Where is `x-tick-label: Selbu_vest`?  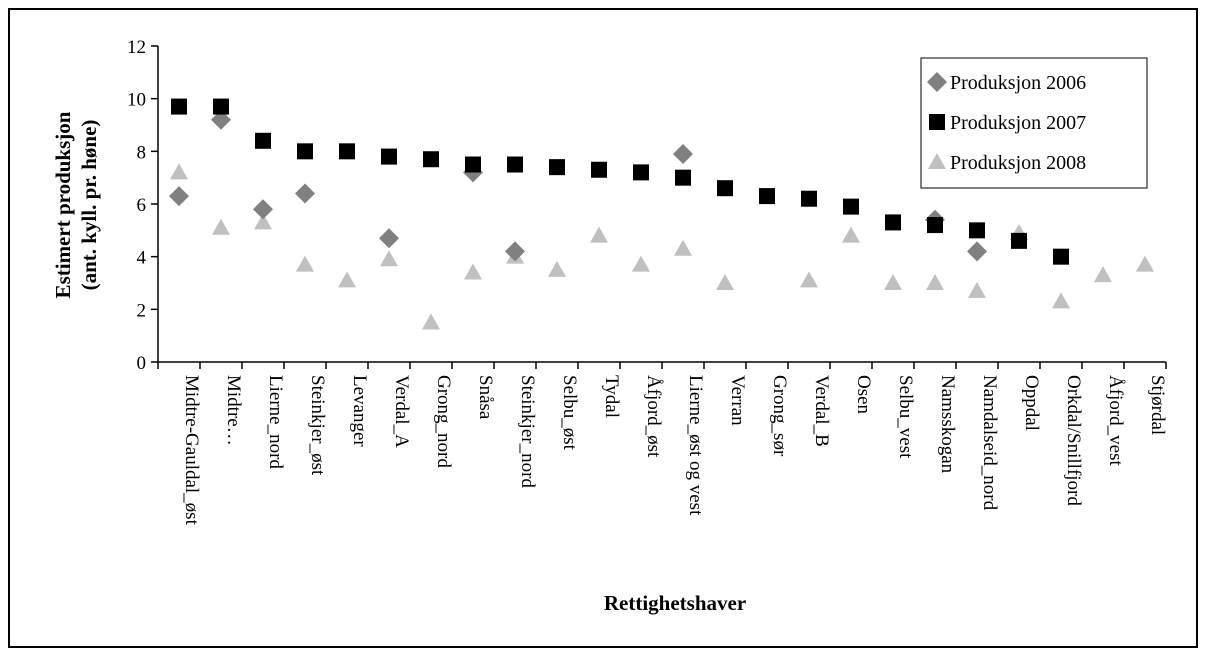 x-tick-label: Selbu_vest is located at coordinates (905, 417).